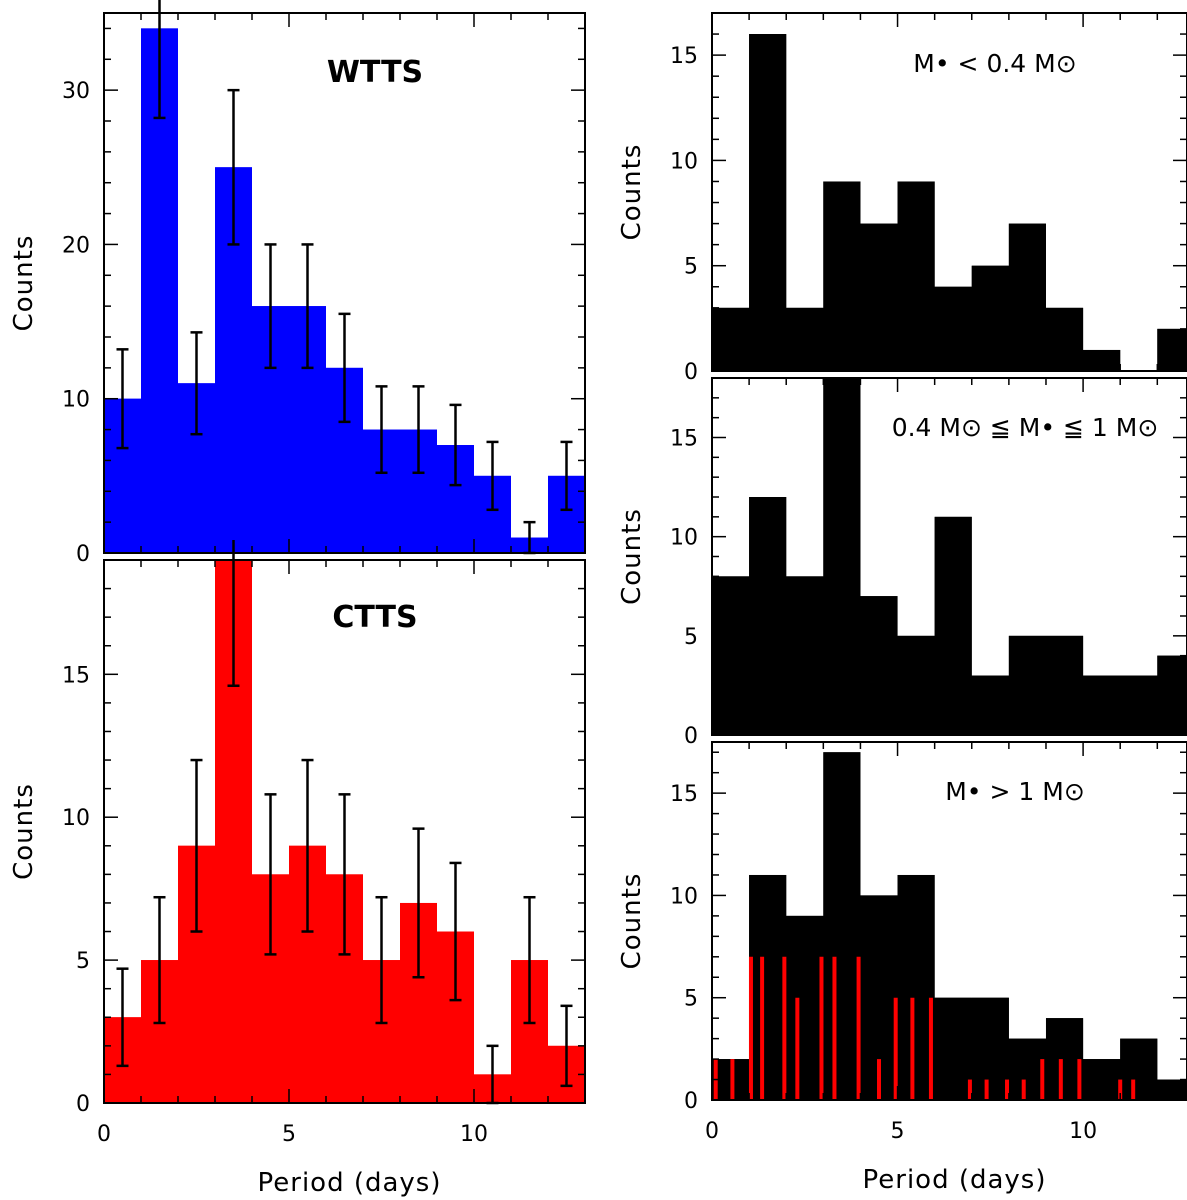 The image size is (1187, 1200). What do you see at coordinates (76, 91) in the screenshot?
I see `y-tick-label: 30` at bounding box center [76, 91].